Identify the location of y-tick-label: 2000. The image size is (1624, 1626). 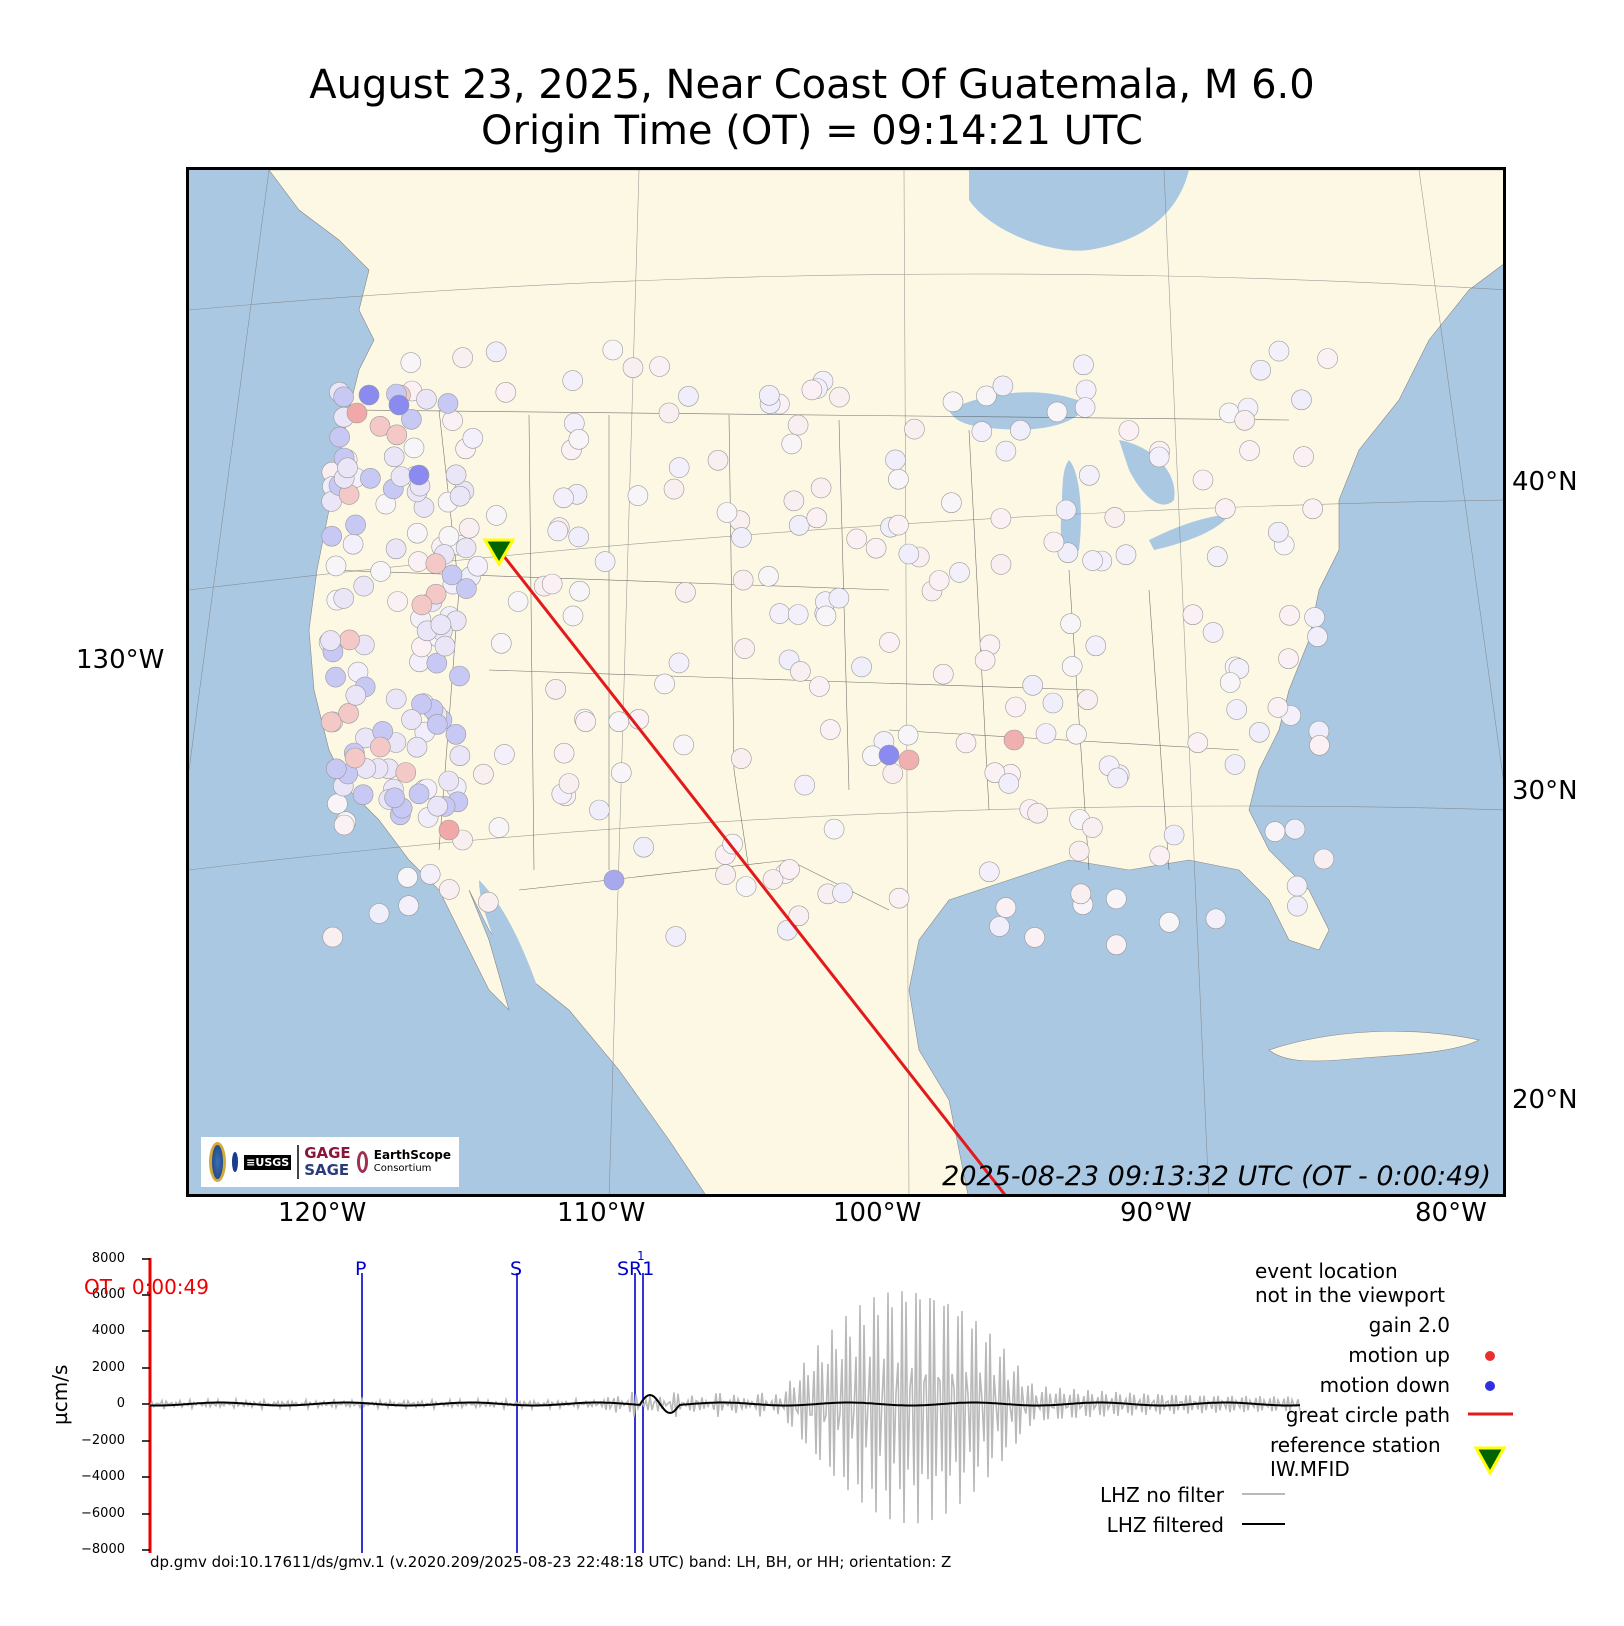
(108, 1367).